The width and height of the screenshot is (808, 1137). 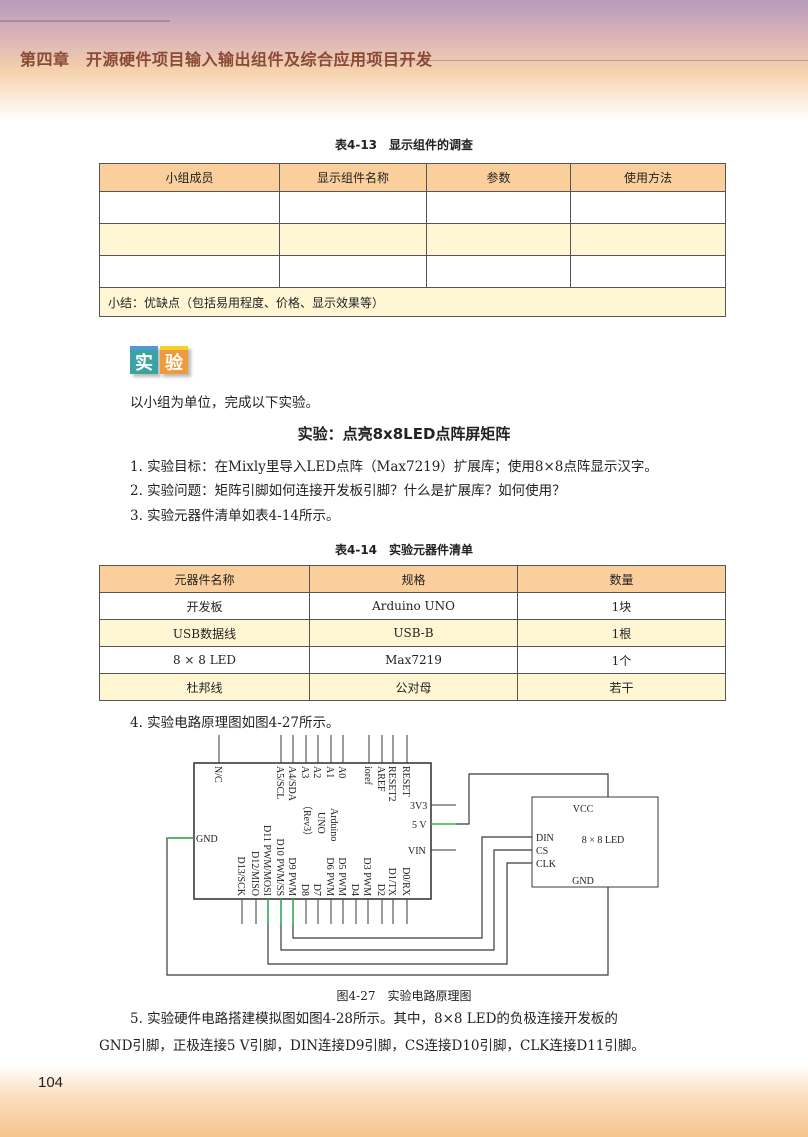 What do you see at coordinates (546, 864) in the screenshot?
I see `led-pin-clk: CLK` at bounding box center [546, 864].